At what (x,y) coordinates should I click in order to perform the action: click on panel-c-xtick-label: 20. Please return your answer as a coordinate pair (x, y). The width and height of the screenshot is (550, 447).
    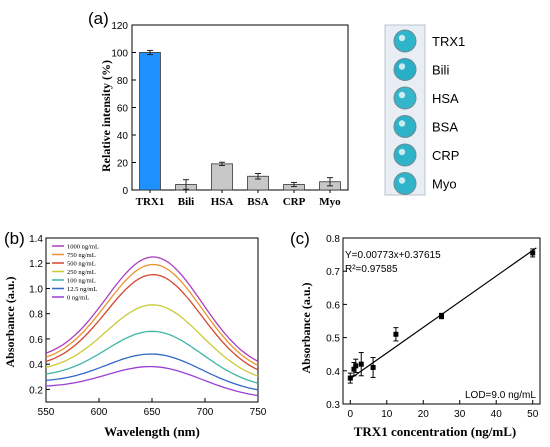
    Looking at the image, I should click on (424, 414).